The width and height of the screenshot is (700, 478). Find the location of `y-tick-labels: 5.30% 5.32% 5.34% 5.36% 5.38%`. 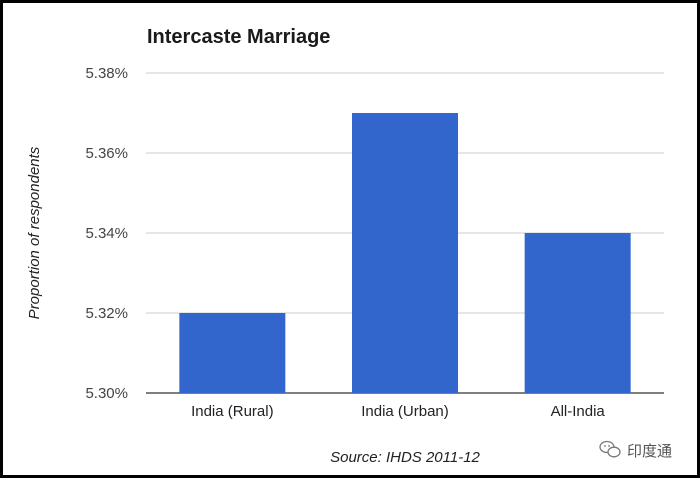

y-tick-labels: 5.30% 5.32% 5.34% 5.36% 5.38% is located at coordinates (106, 233).